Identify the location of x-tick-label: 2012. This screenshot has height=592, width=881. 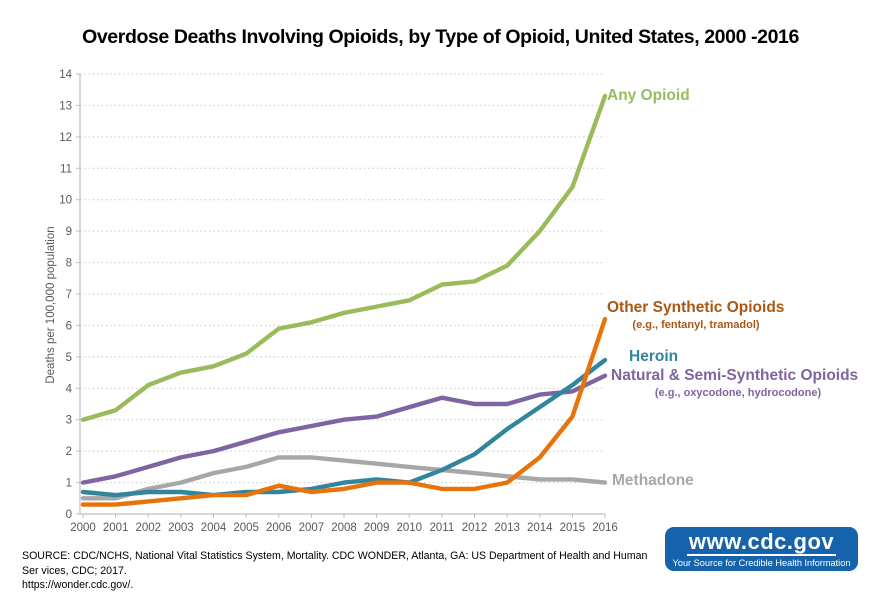
(475, 528).